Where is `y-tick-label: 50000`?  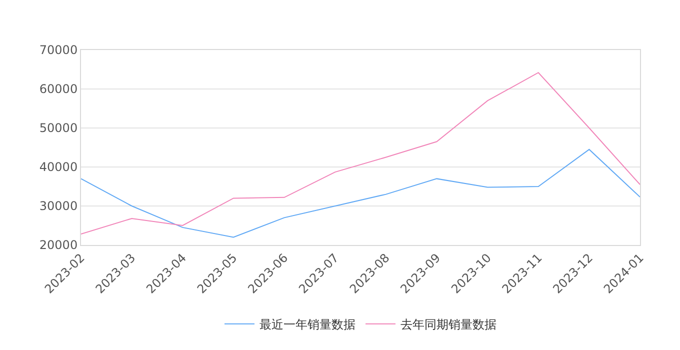
y-tick-label: 50000 is located at coordinates (58, 128).